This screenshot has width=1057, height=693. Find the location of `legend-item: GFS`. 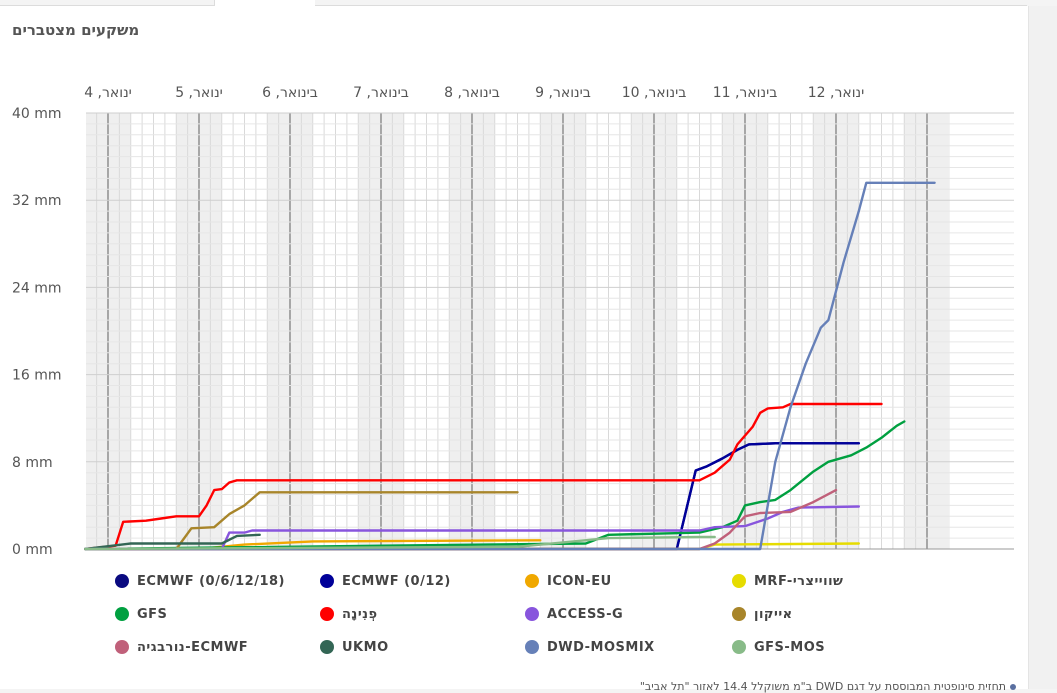

legend-item: GFS is located at coordinates (141, 614).